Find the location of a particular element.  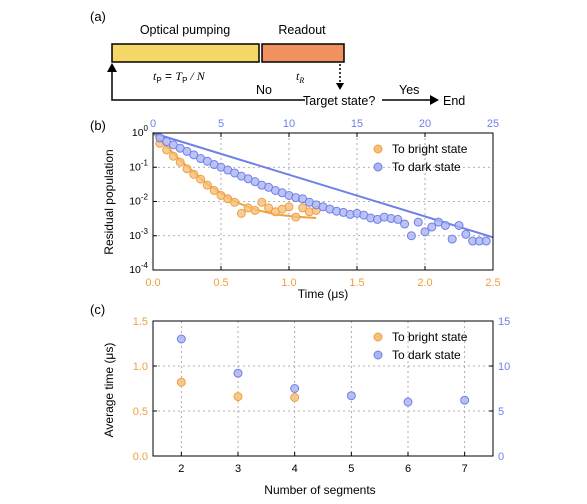

y-tick-label: 10⁻² is located at coordinates (138, 200).